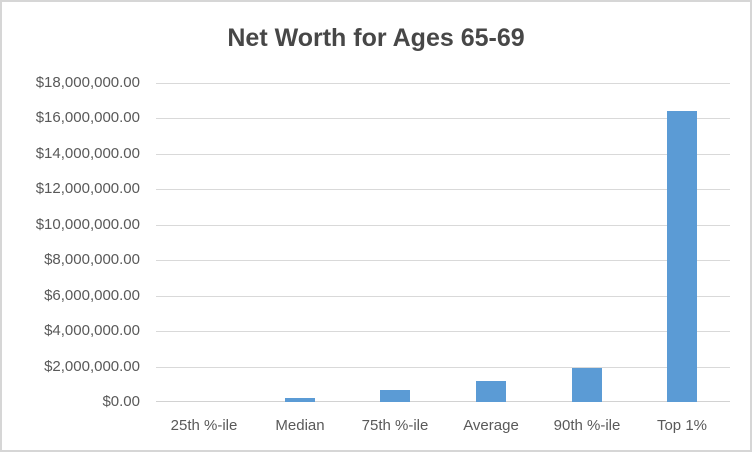 This screenshot has height=452, width=752. I want to click on x-axis-category-label: Average, so click(491, 425).